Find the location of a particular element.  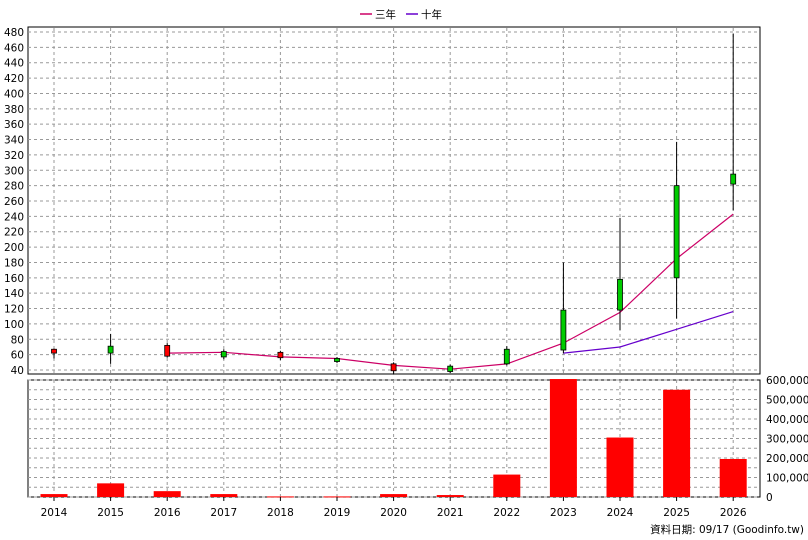

volume-tick-label: 100,000 is located at coordinates (787, 479).